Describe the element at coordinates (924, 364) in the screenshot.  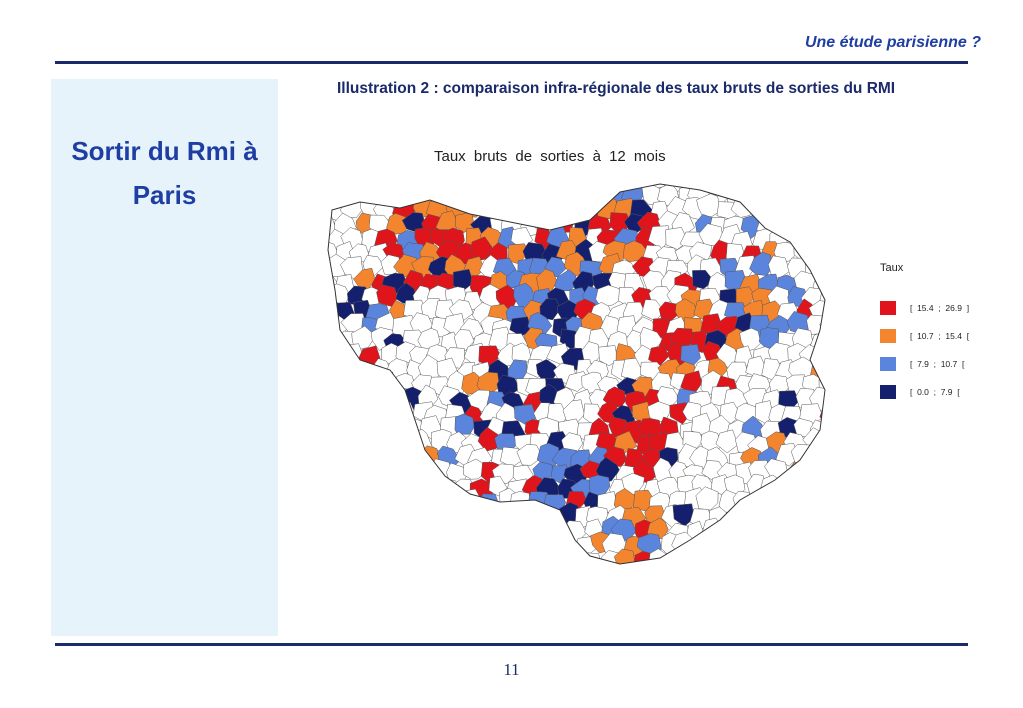
I see `legend-item: [ 7.9 ; 10.7 [` at that location.